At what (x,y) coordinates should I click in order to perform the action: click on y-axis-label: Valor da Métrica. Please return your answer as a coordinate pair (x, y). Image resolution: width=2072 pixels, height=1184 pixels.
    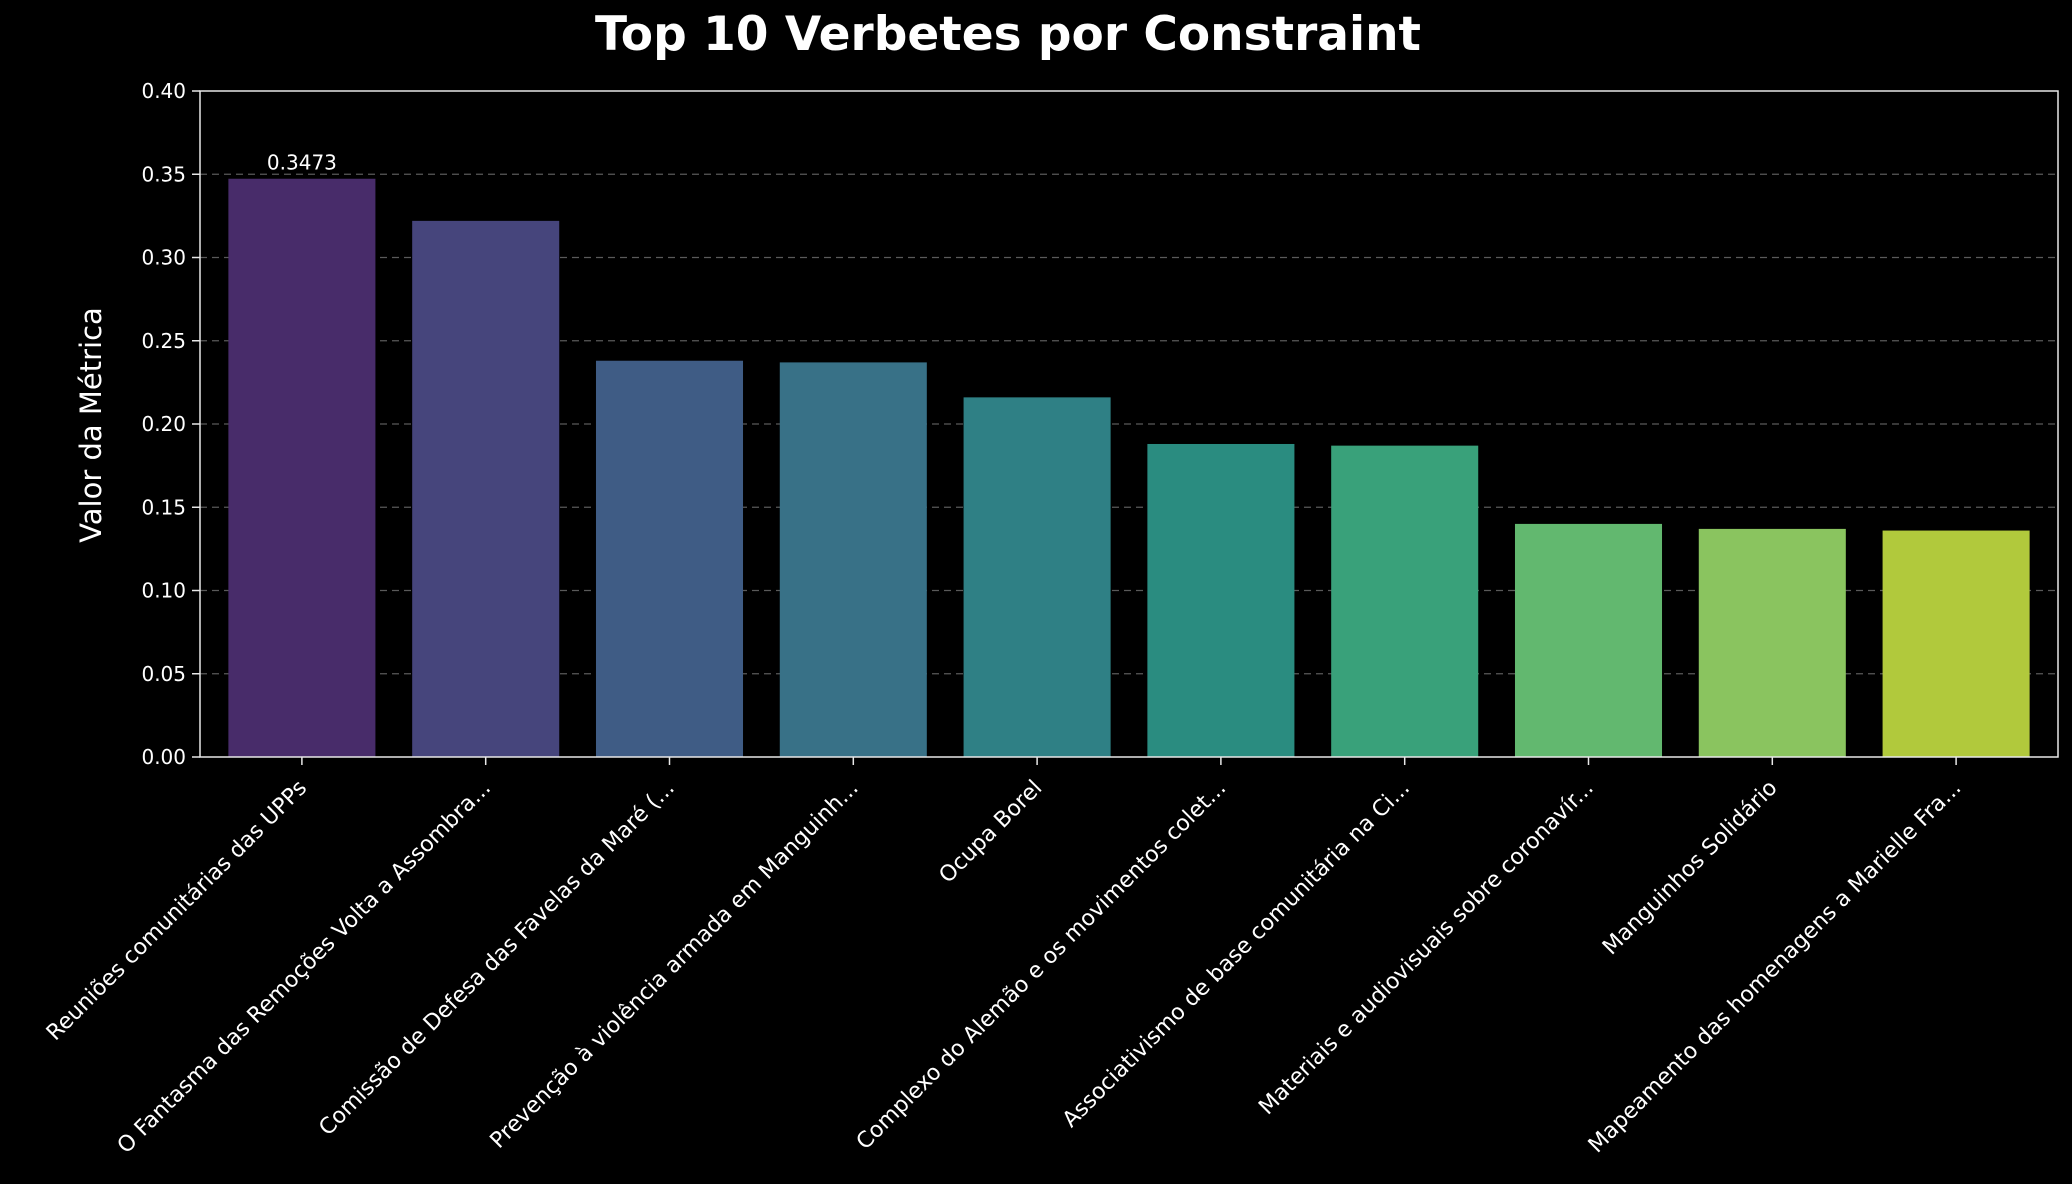
    Looking at the image, I should click on (91, 425).